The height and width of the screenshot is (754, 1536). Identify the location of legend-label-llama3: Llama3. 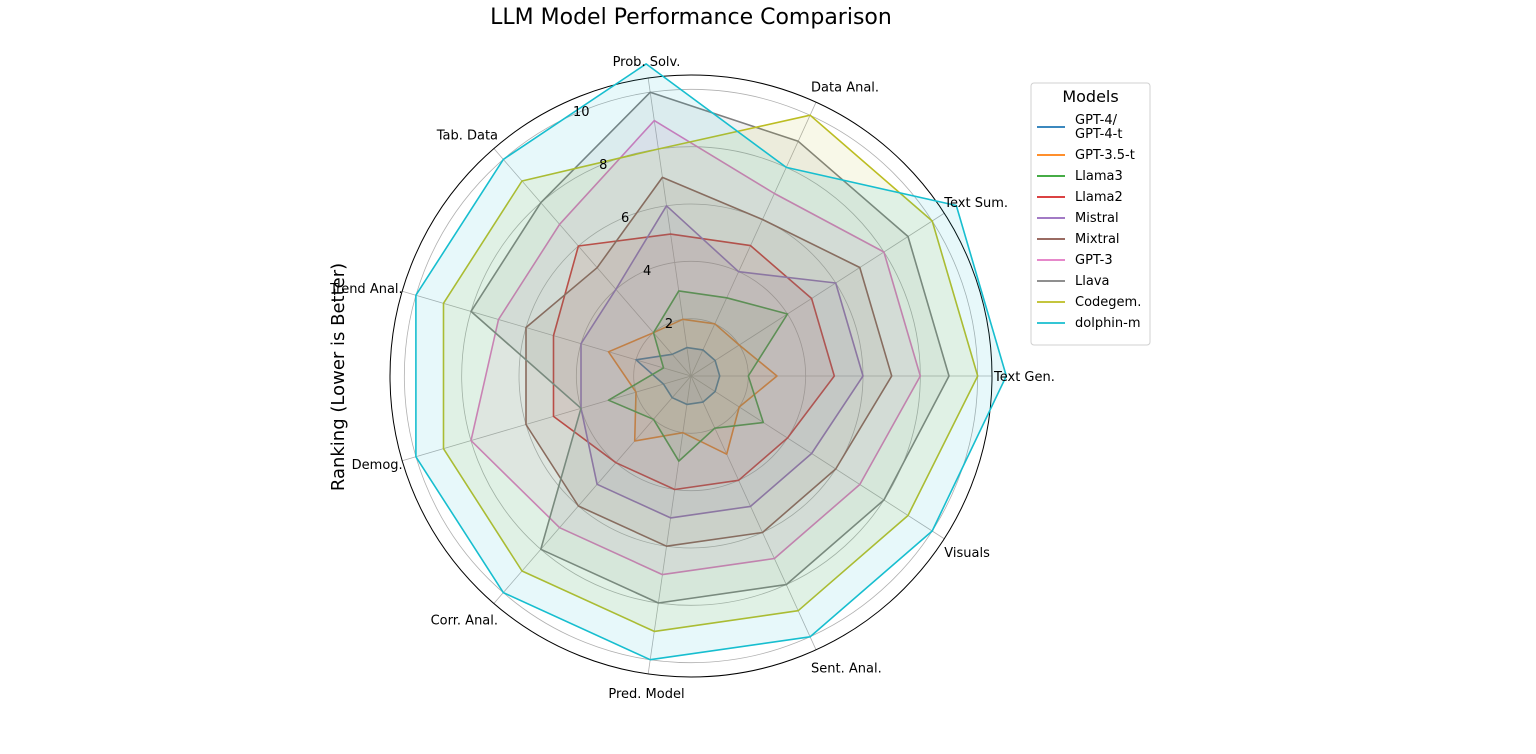
(1099, 176).